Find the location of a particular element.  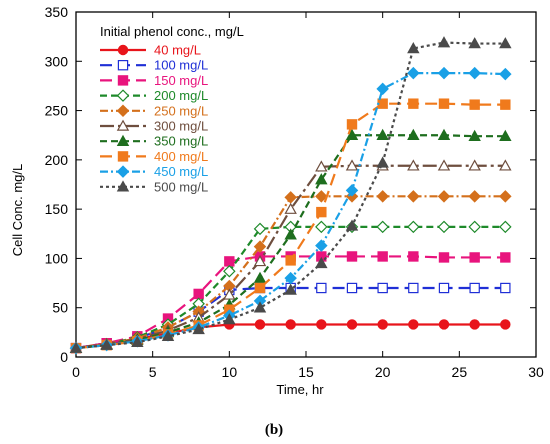

y-tick-label: 100 is located at coordinates (57, 258).